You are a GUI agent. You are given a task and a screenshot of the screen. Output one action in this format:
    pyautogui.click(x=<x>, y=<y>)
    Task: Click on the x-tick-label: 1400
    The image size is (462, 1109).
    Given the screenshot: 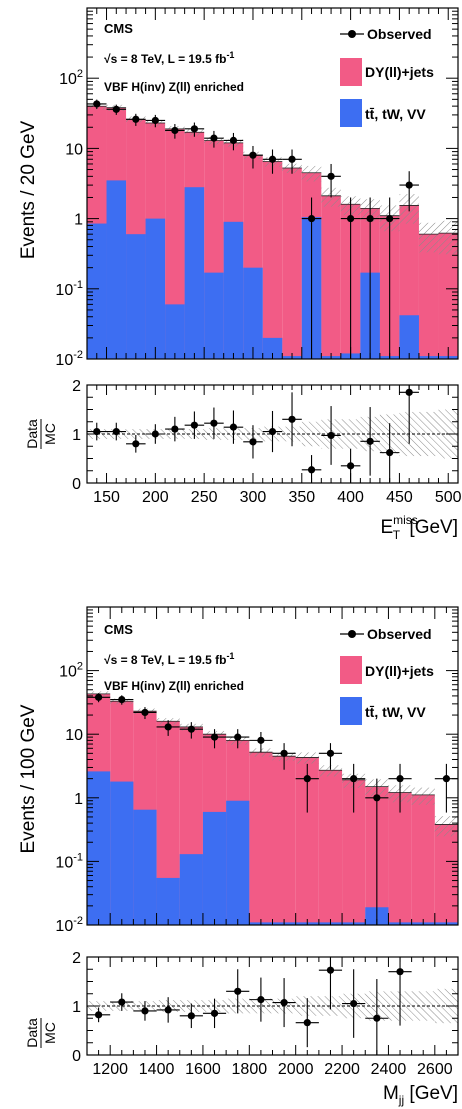 What is the action you would take?
    pyautogui.click(x=157, y=1069)
    